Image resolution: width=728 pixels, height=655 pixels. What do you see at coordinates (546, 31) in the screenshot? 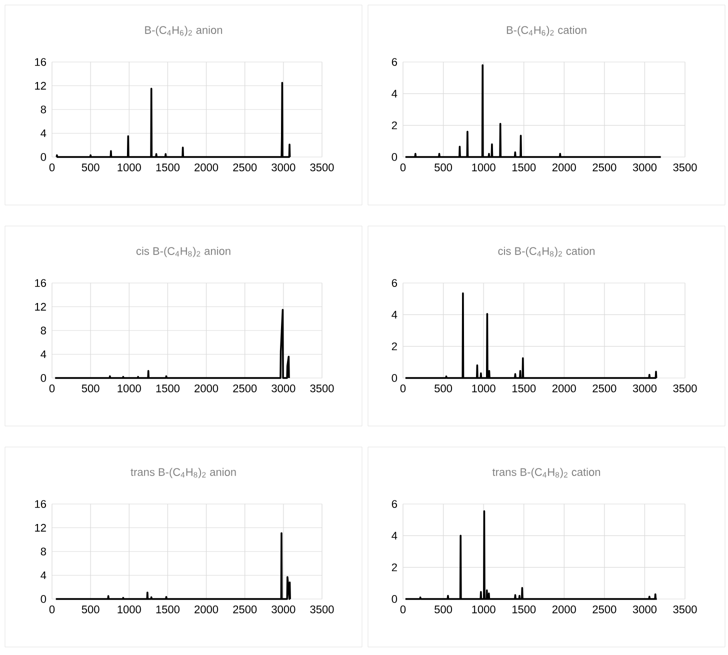
I see `chart-title: B-(C$_{4}$H$_{6}$)$_{2}$ cation` at bounding box center [546, 31].